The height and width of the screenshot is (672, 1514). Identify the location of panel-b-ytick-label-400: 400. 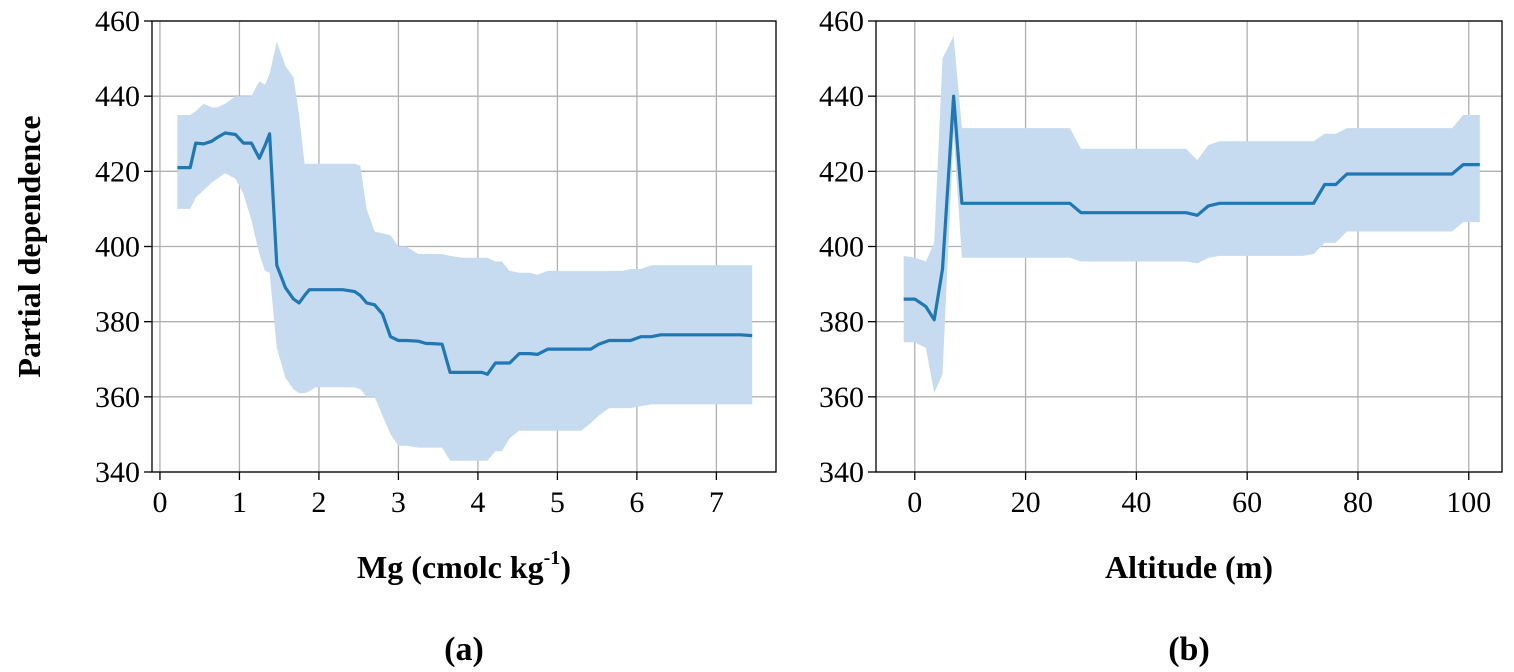
(841, 247).